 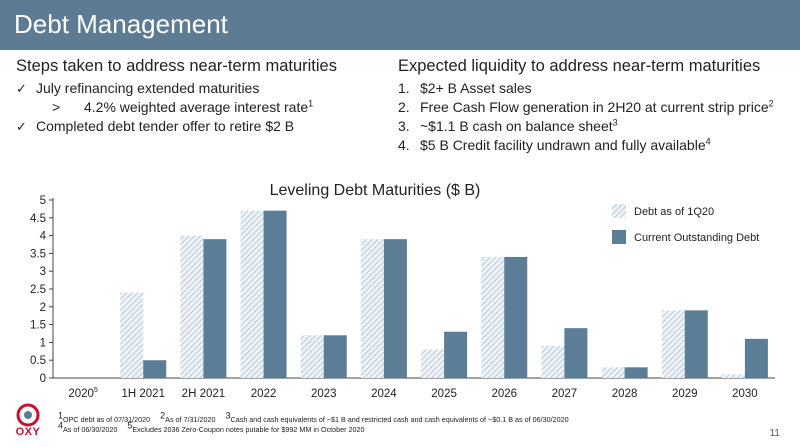 I want to click on y-tick-label: 2, so click(x=43, y=308).